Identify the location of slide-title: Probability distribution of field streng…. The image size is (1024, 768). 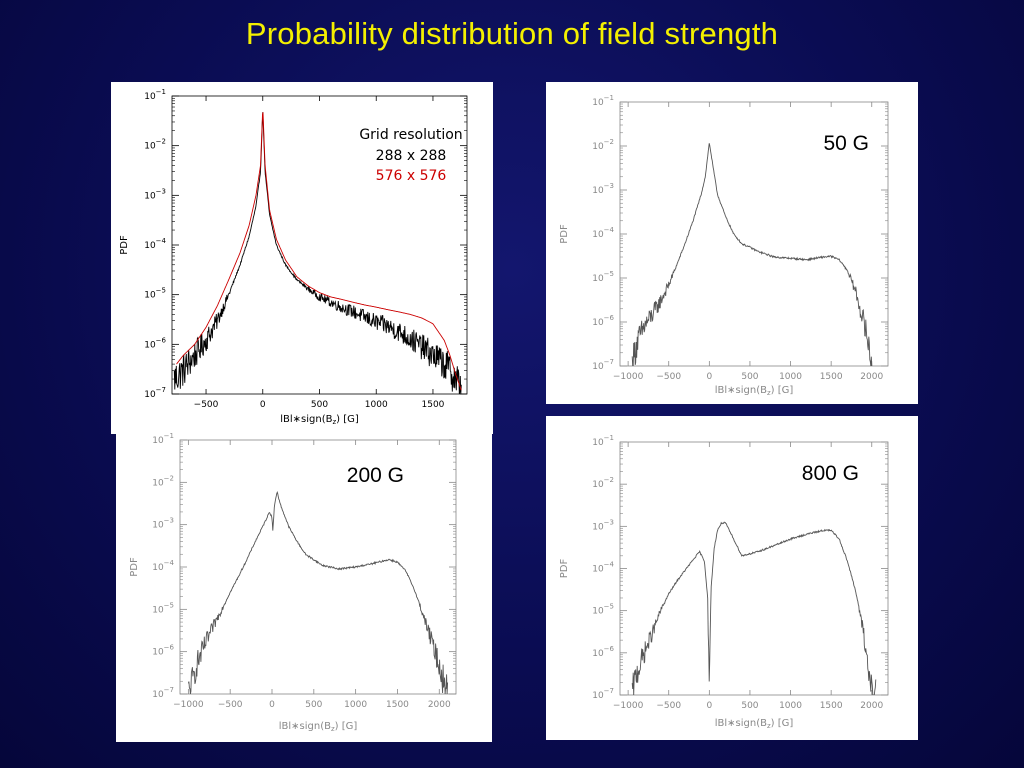
(512, 33).